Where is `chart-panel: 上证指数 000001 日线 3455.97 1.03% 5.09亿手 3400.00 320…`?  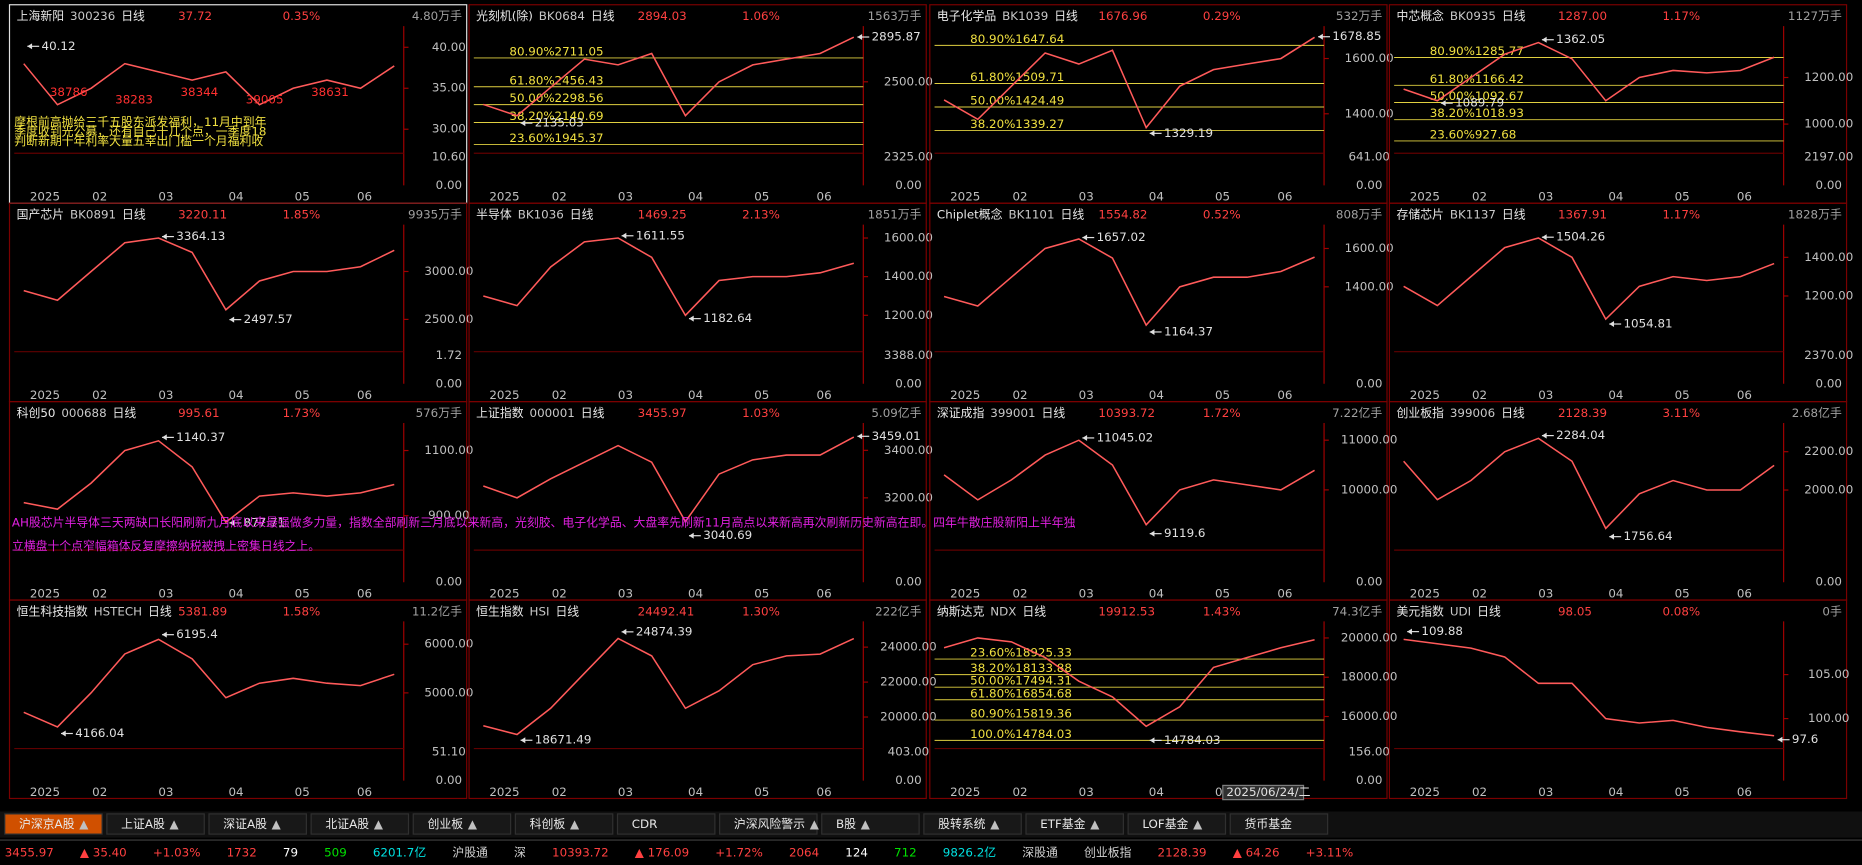 chart-panel: 上证指数 000001 日线 3455.97 1.03% 5.09亿手 3400.00 320… is located at coordinates (700, 501).